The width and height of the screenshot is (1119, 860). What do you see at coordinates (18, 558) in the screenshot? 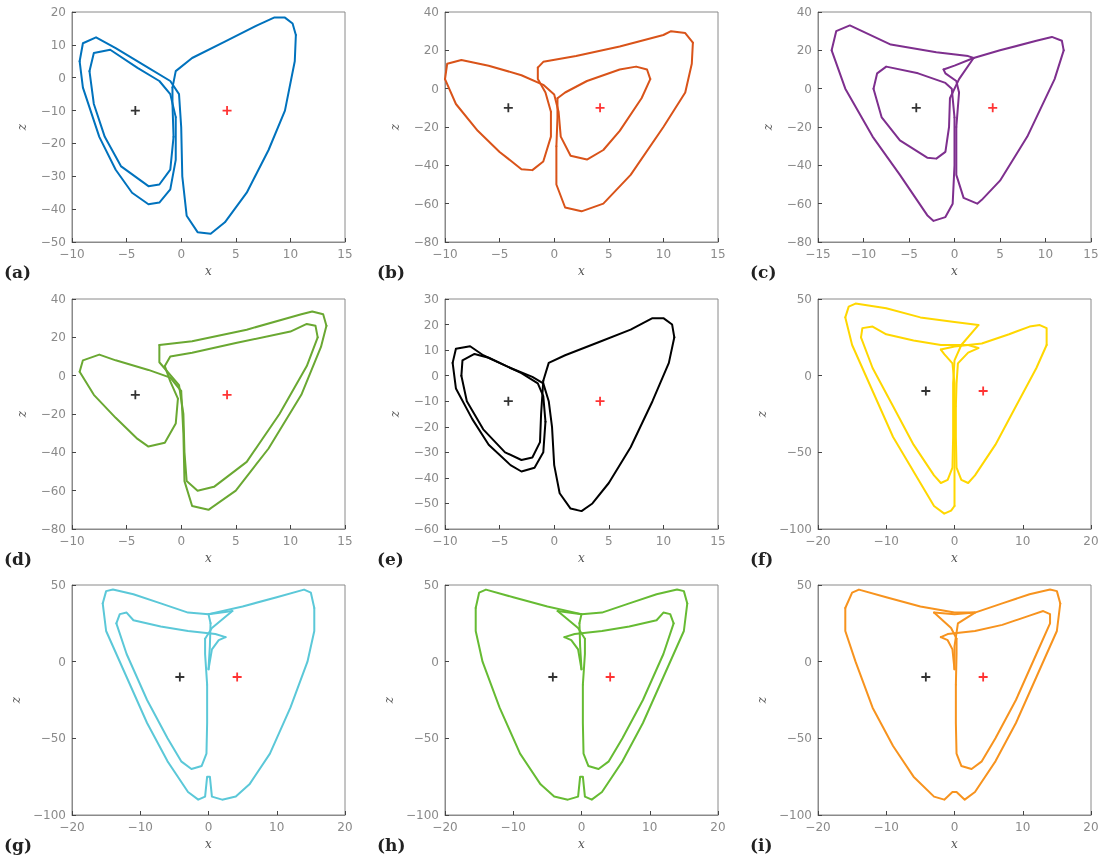
I see `text: (d)` at bounding box center [18, 558].